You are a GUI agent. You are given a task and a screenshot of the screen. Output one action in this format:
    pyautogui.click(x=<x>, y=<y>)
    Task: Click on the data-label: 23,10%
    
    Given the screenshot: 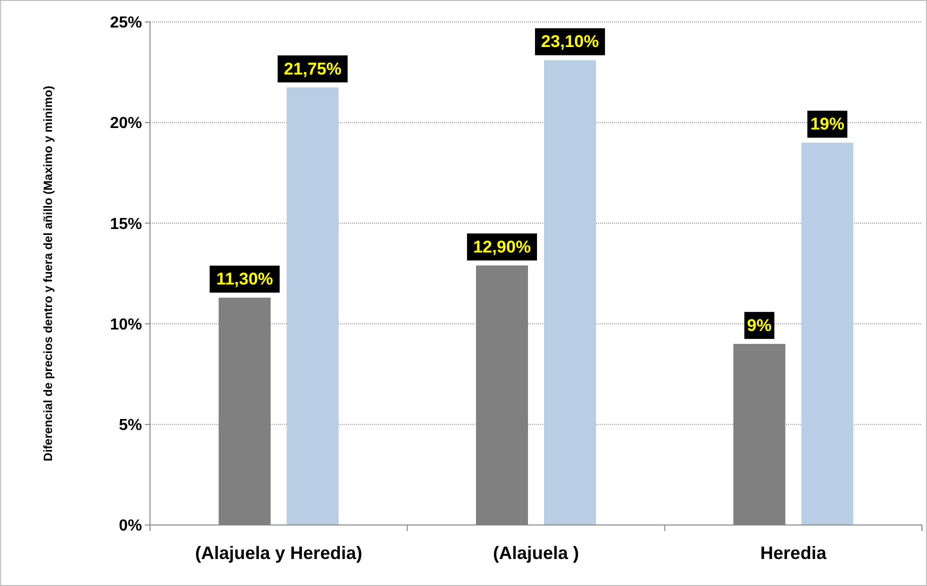 What is the action you would take?
    pyautogui.click(x=570, y=42)
    